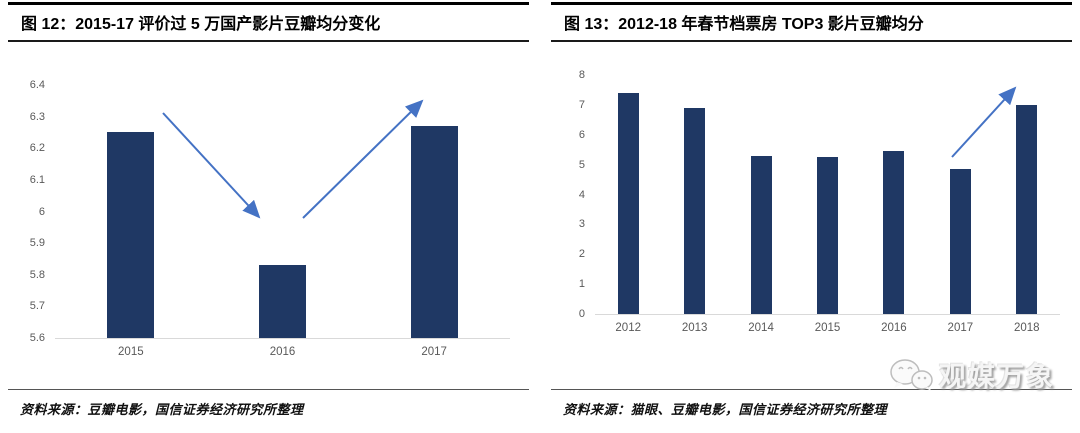 Image resolution: width=1080 pixels, height=433 pixels. What do you see at coordinates (581, 75) in the screenshot?
I see `y-axis-tick-label: 8` at bounding box center [581, 75].